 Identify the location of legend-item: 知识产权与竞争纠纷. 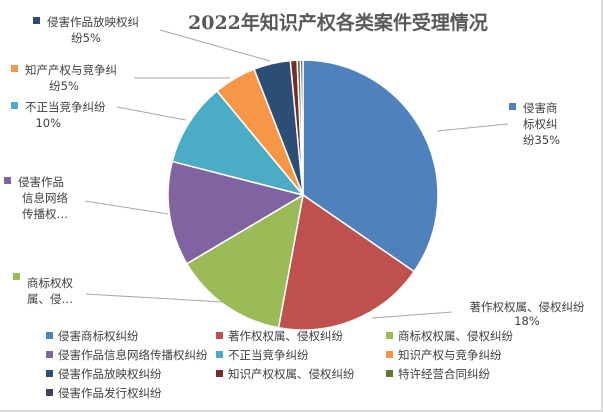
(471, 355).